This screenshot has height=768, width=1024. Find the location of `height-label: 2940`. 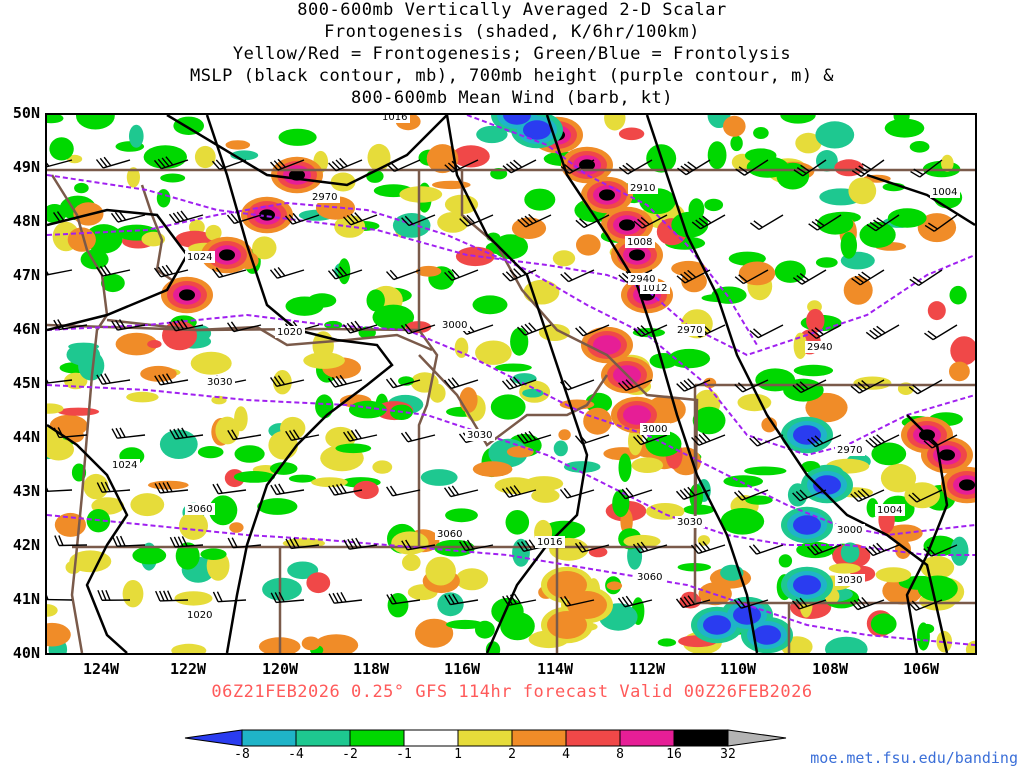

height-label: 2940 is located at coordinates (642, 279).